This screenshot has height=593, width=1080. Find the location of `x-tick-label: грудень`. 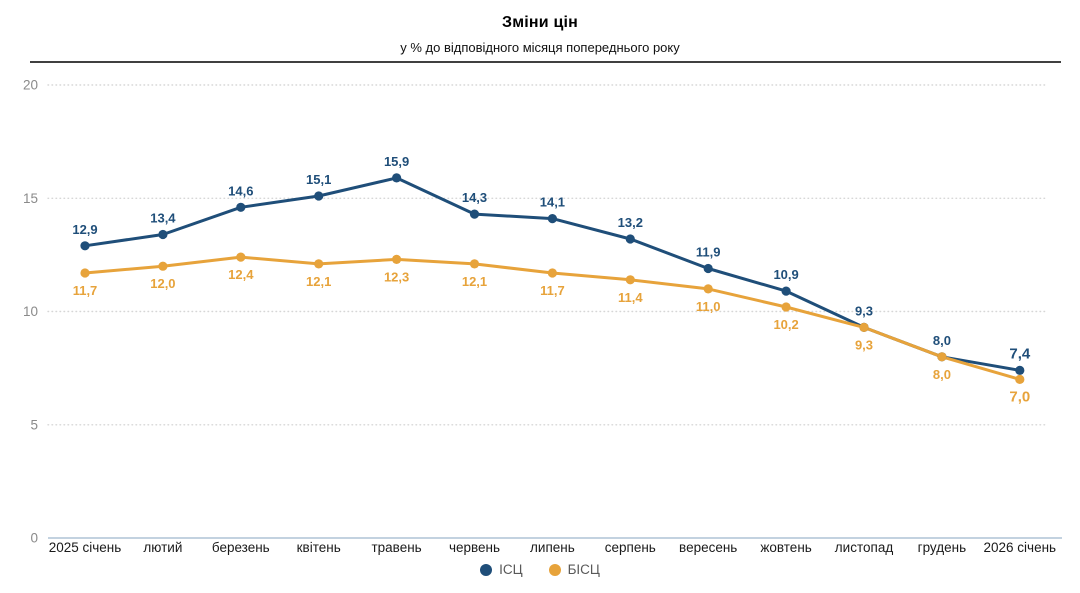

x-tick-label: грудень is located at coordinates (942, 547).